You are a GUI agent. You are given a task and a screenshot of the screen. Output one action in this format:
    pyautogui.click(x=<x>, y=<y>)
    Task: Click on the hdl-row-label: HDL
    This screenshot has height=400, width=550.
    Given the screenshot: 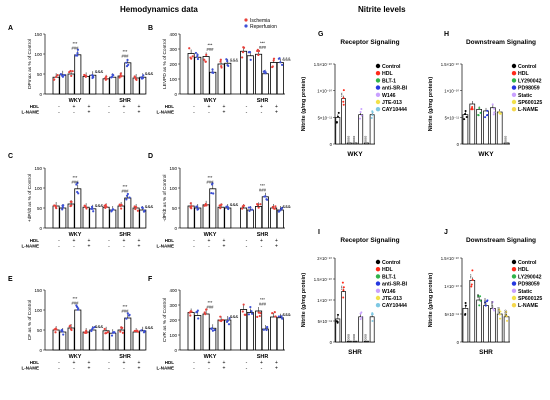 What is the action you would take?
    pyautogui.click(x=169, y=240)
    